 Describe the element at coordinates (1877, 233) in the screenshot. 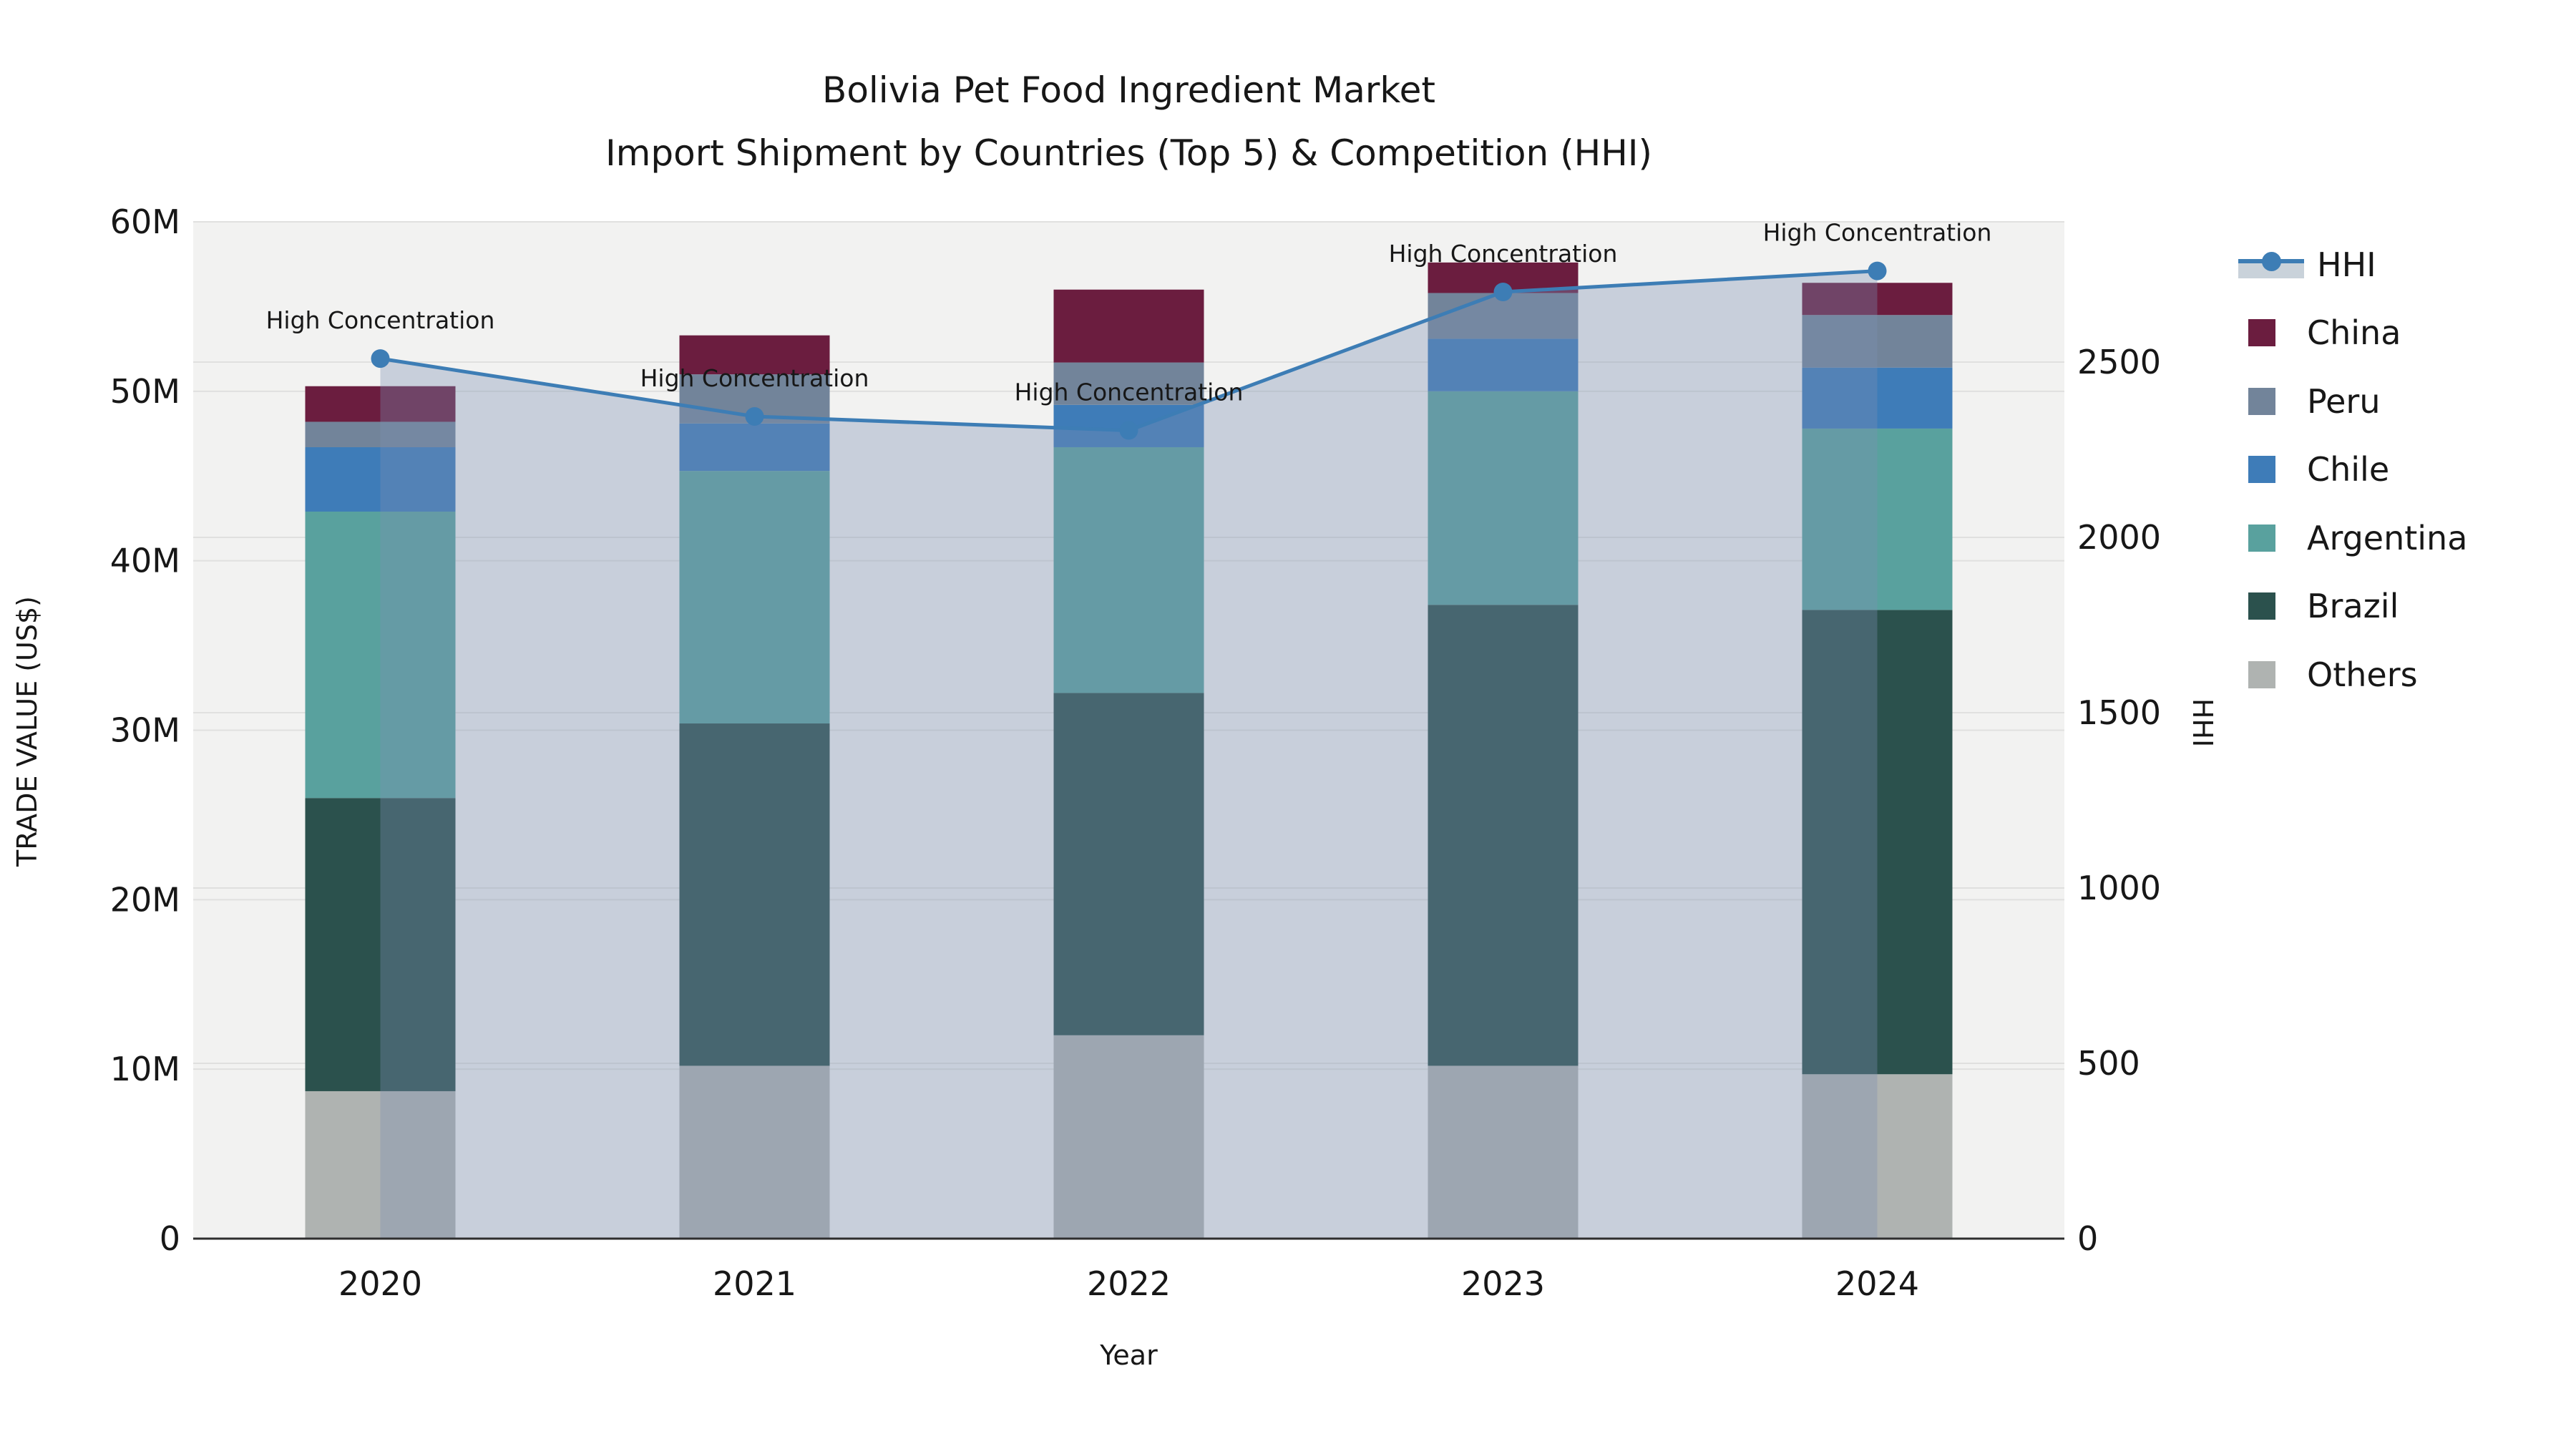

I see `annotation-high-concentration-2024: High Concentration` at that location.